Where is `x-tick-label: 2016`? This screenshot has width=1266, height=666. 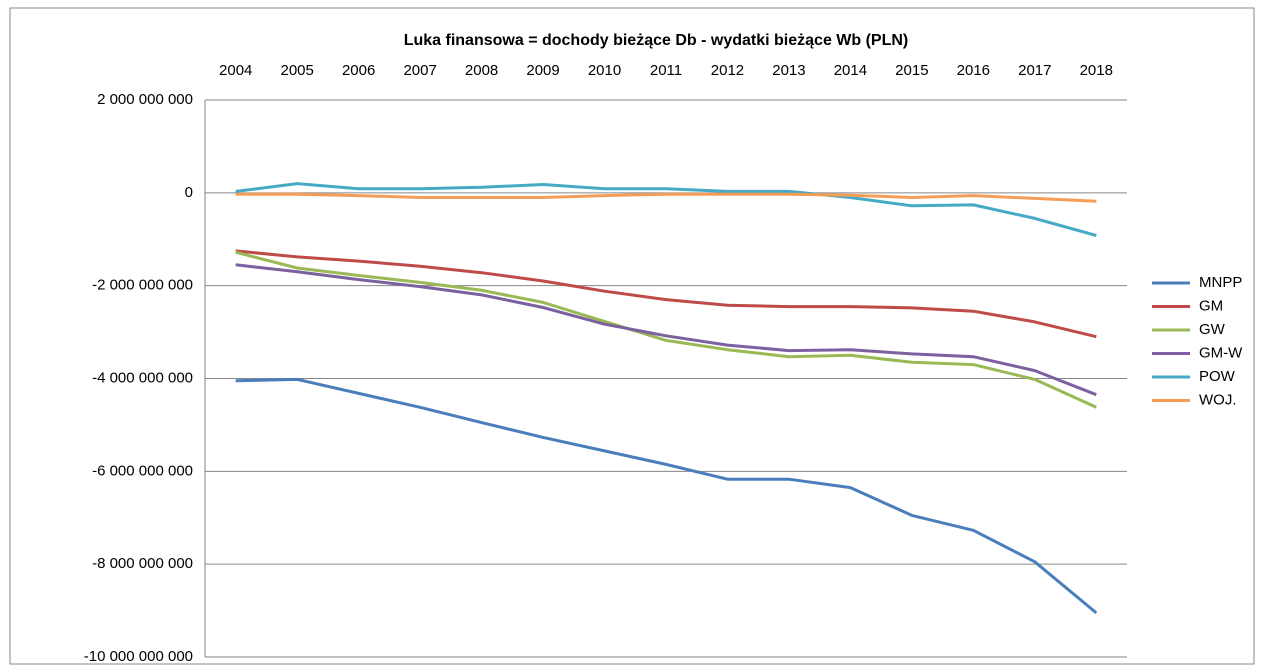 x-tick-label: 2016 is located at coordinates (973, 70).